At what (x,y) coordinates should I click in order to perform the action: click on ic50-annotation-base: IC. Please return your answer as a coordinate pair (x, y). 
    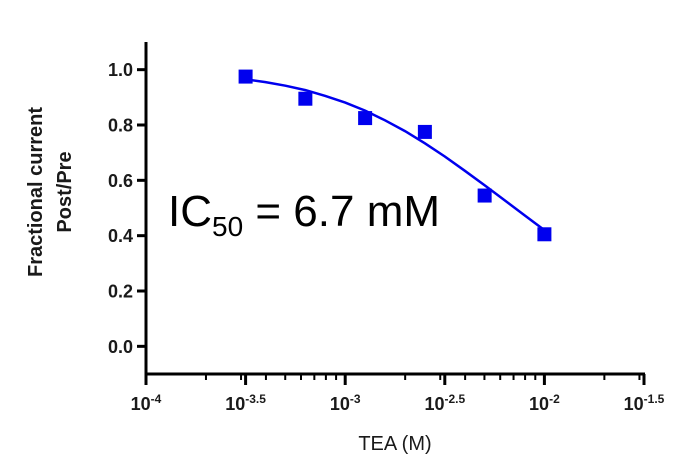
    Looking at the image, I should click on (190, 211).